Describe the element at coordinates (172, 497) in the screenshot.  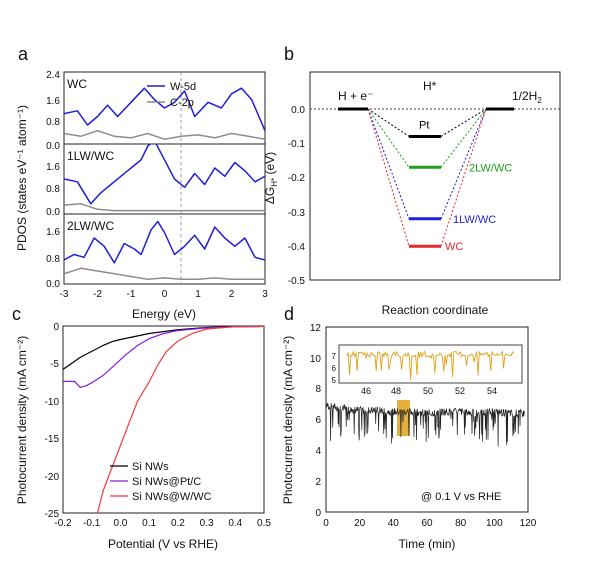
I see `legend-wwc-label: Si NWs@W/WC` at that location.